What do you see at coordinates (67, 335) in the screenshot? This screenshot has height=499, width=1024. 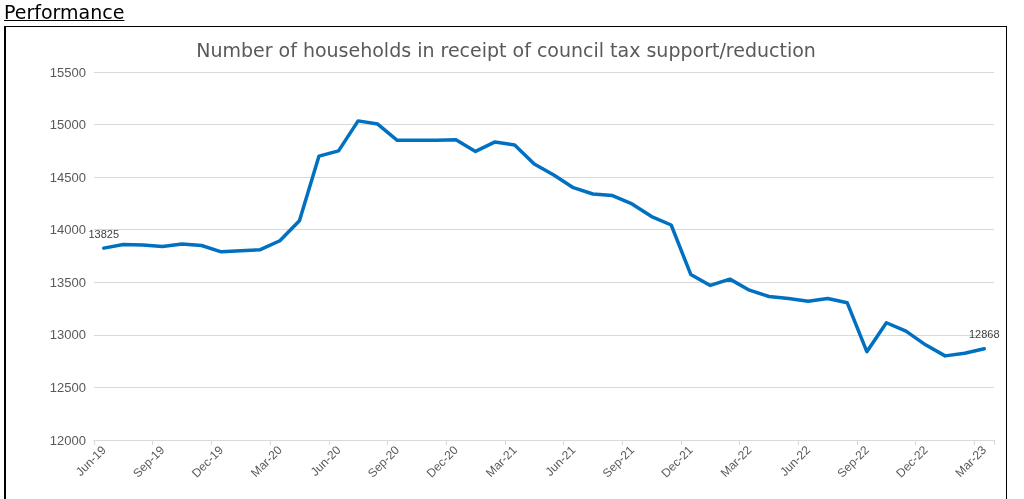 I see `y-tick-label: 13000` at bounding box center [67, 335].